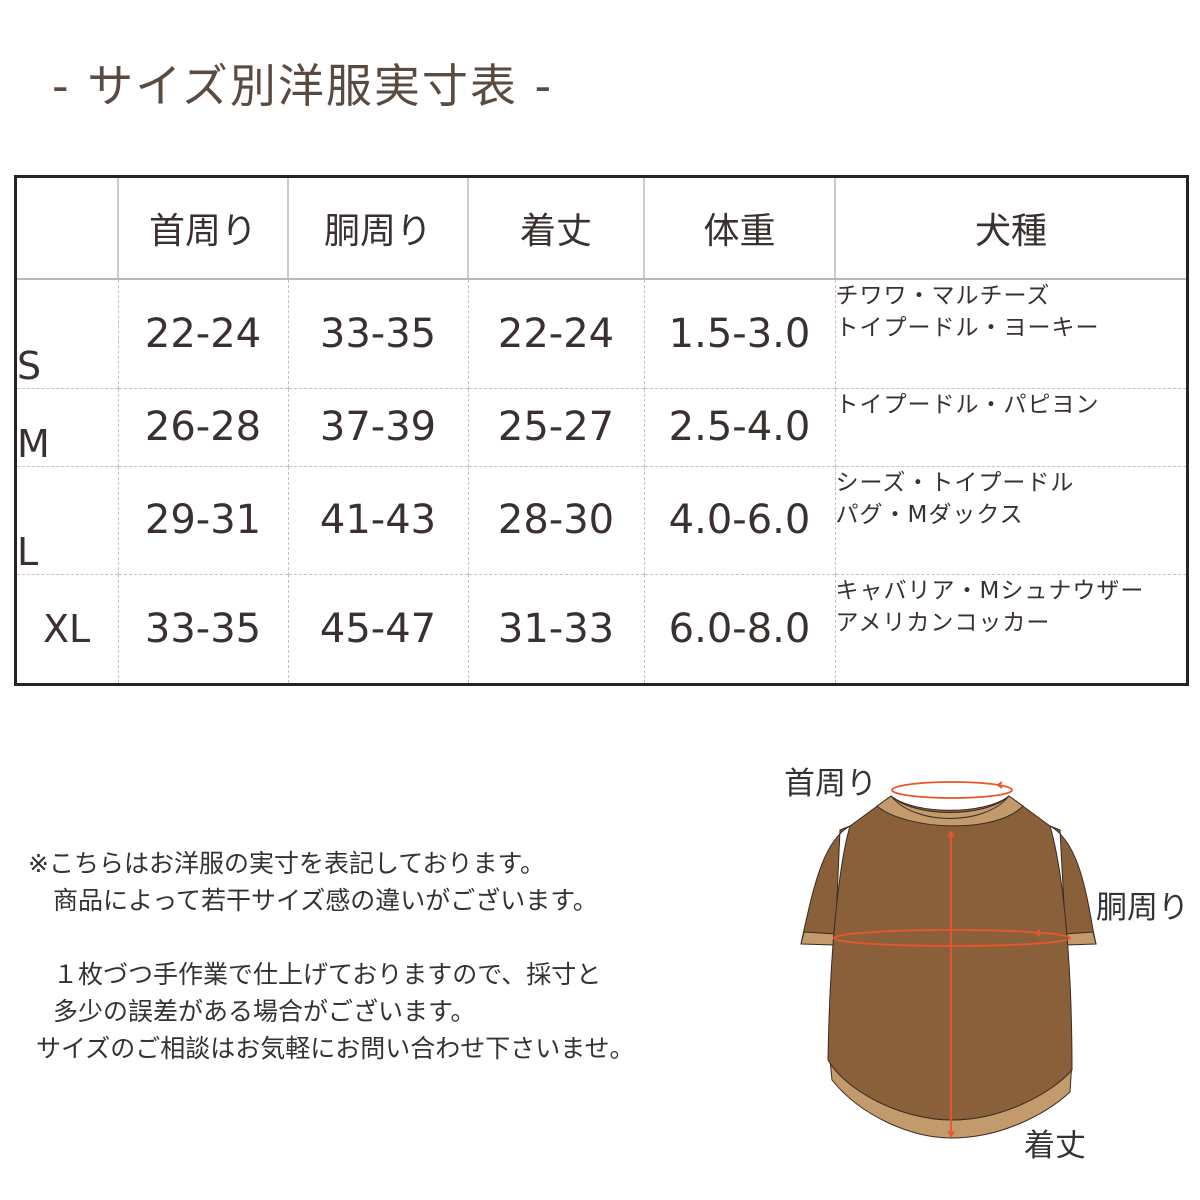  I want to click on chest-cell: 45-47, so click(377, 629).